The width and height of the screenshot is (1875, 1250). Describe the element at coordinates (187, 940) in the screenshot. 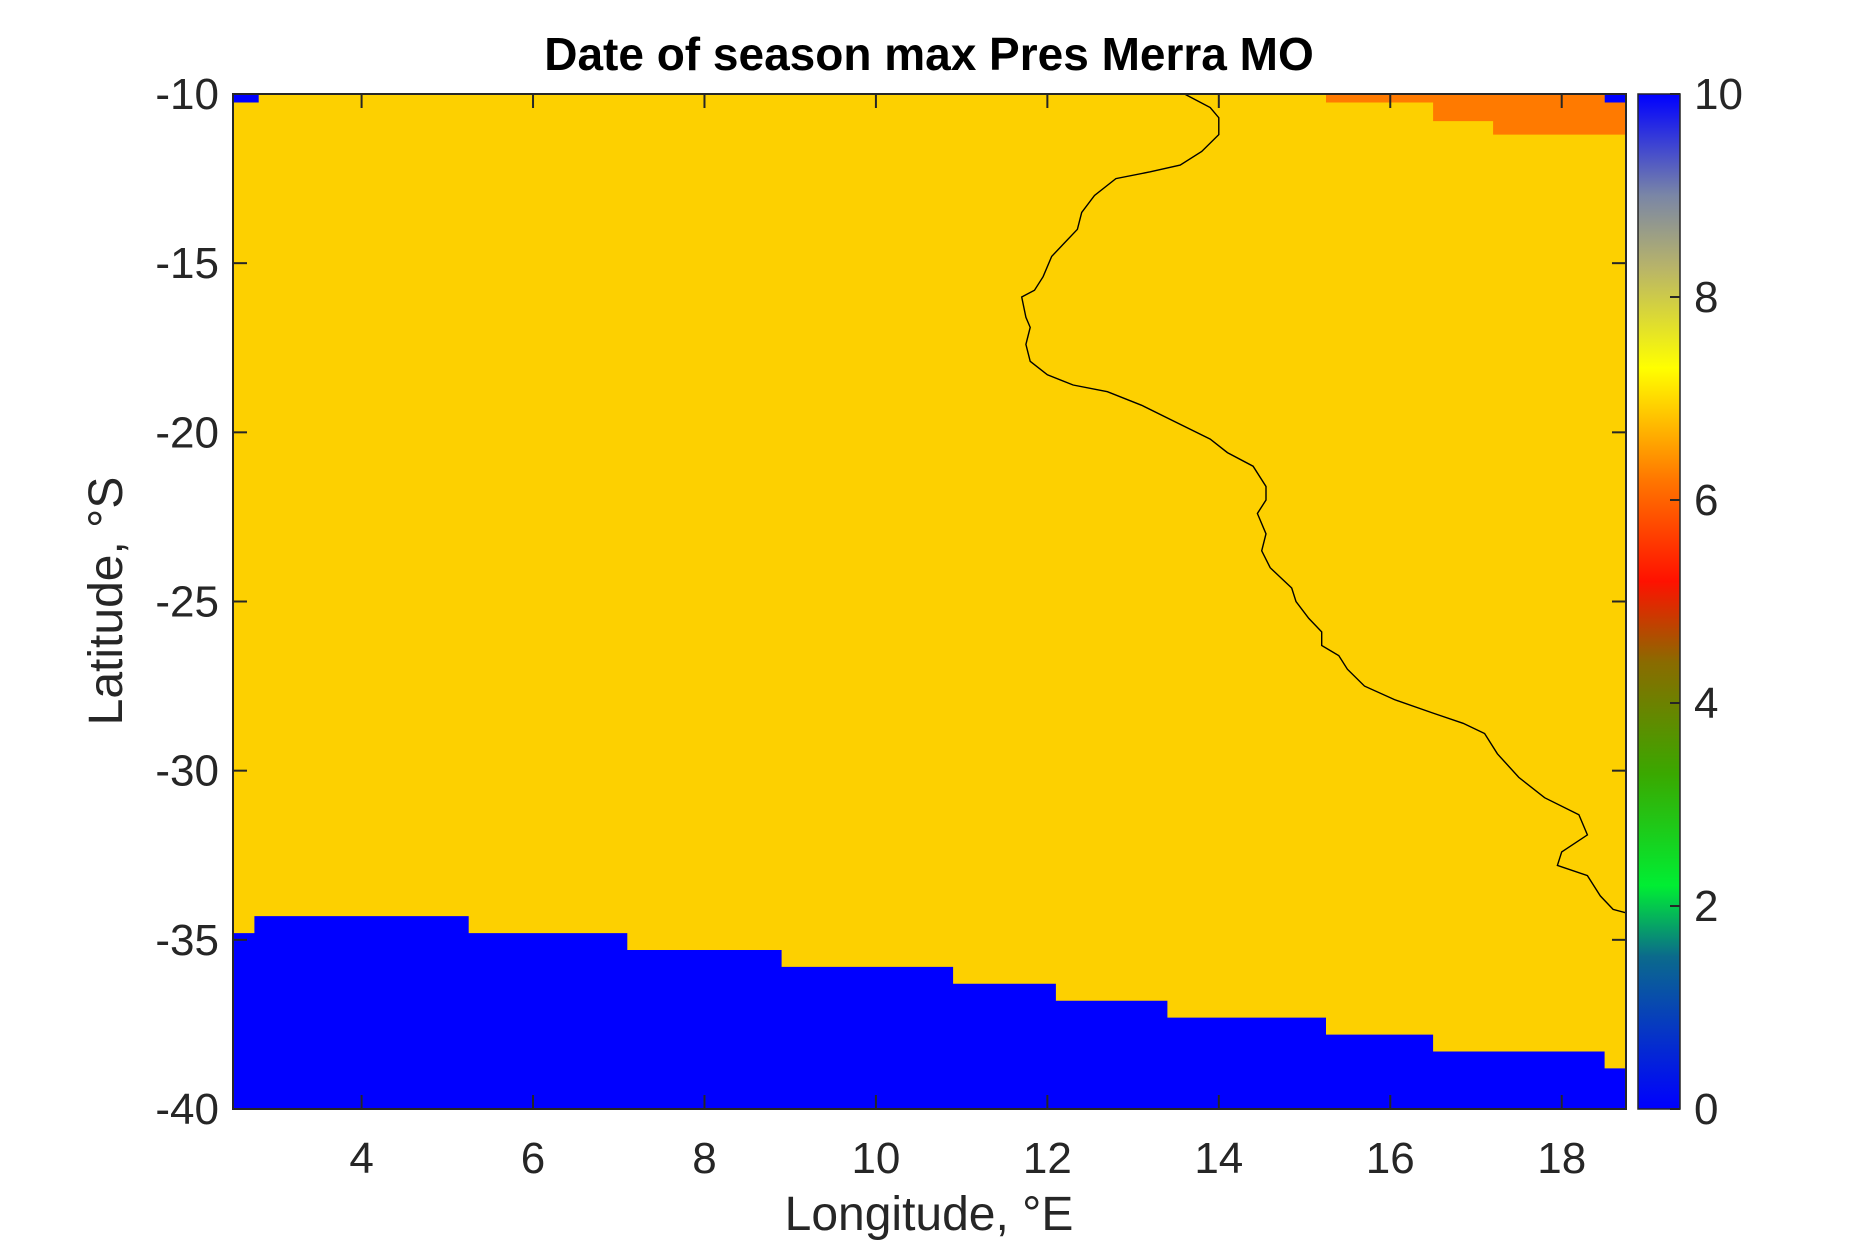

I see `y-tick-label: -35` at that location.